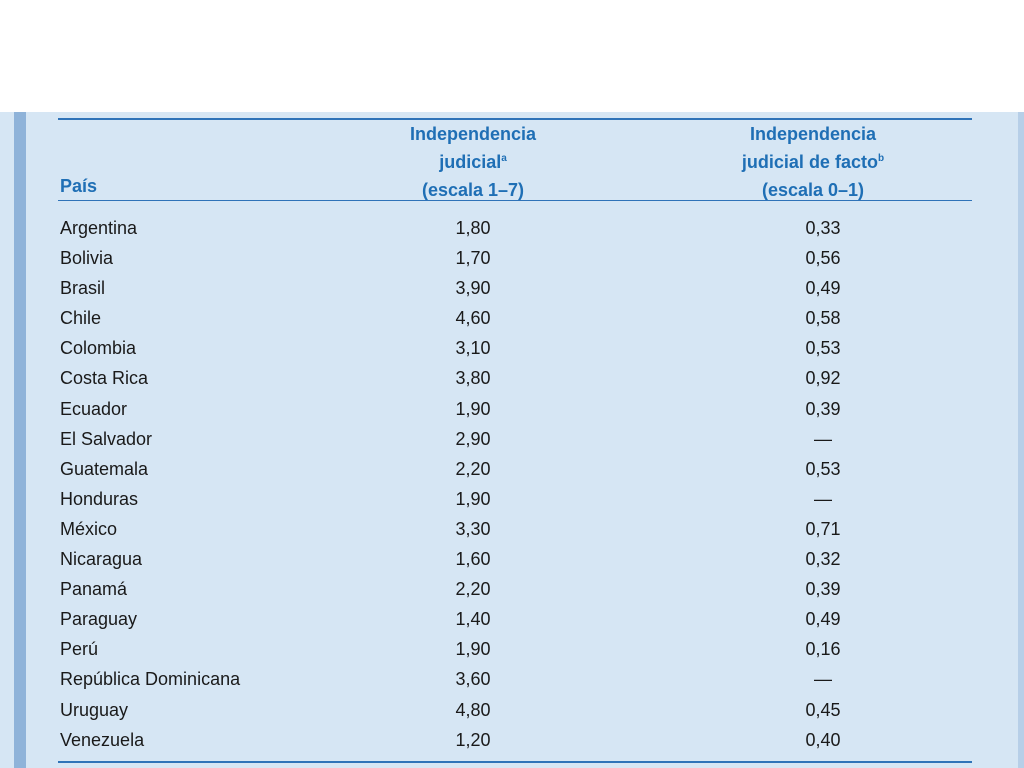  Describe the element at coordinates (823, 559) in the screenshot. I see `de-facto-independence-cell: 0,32` at that location.